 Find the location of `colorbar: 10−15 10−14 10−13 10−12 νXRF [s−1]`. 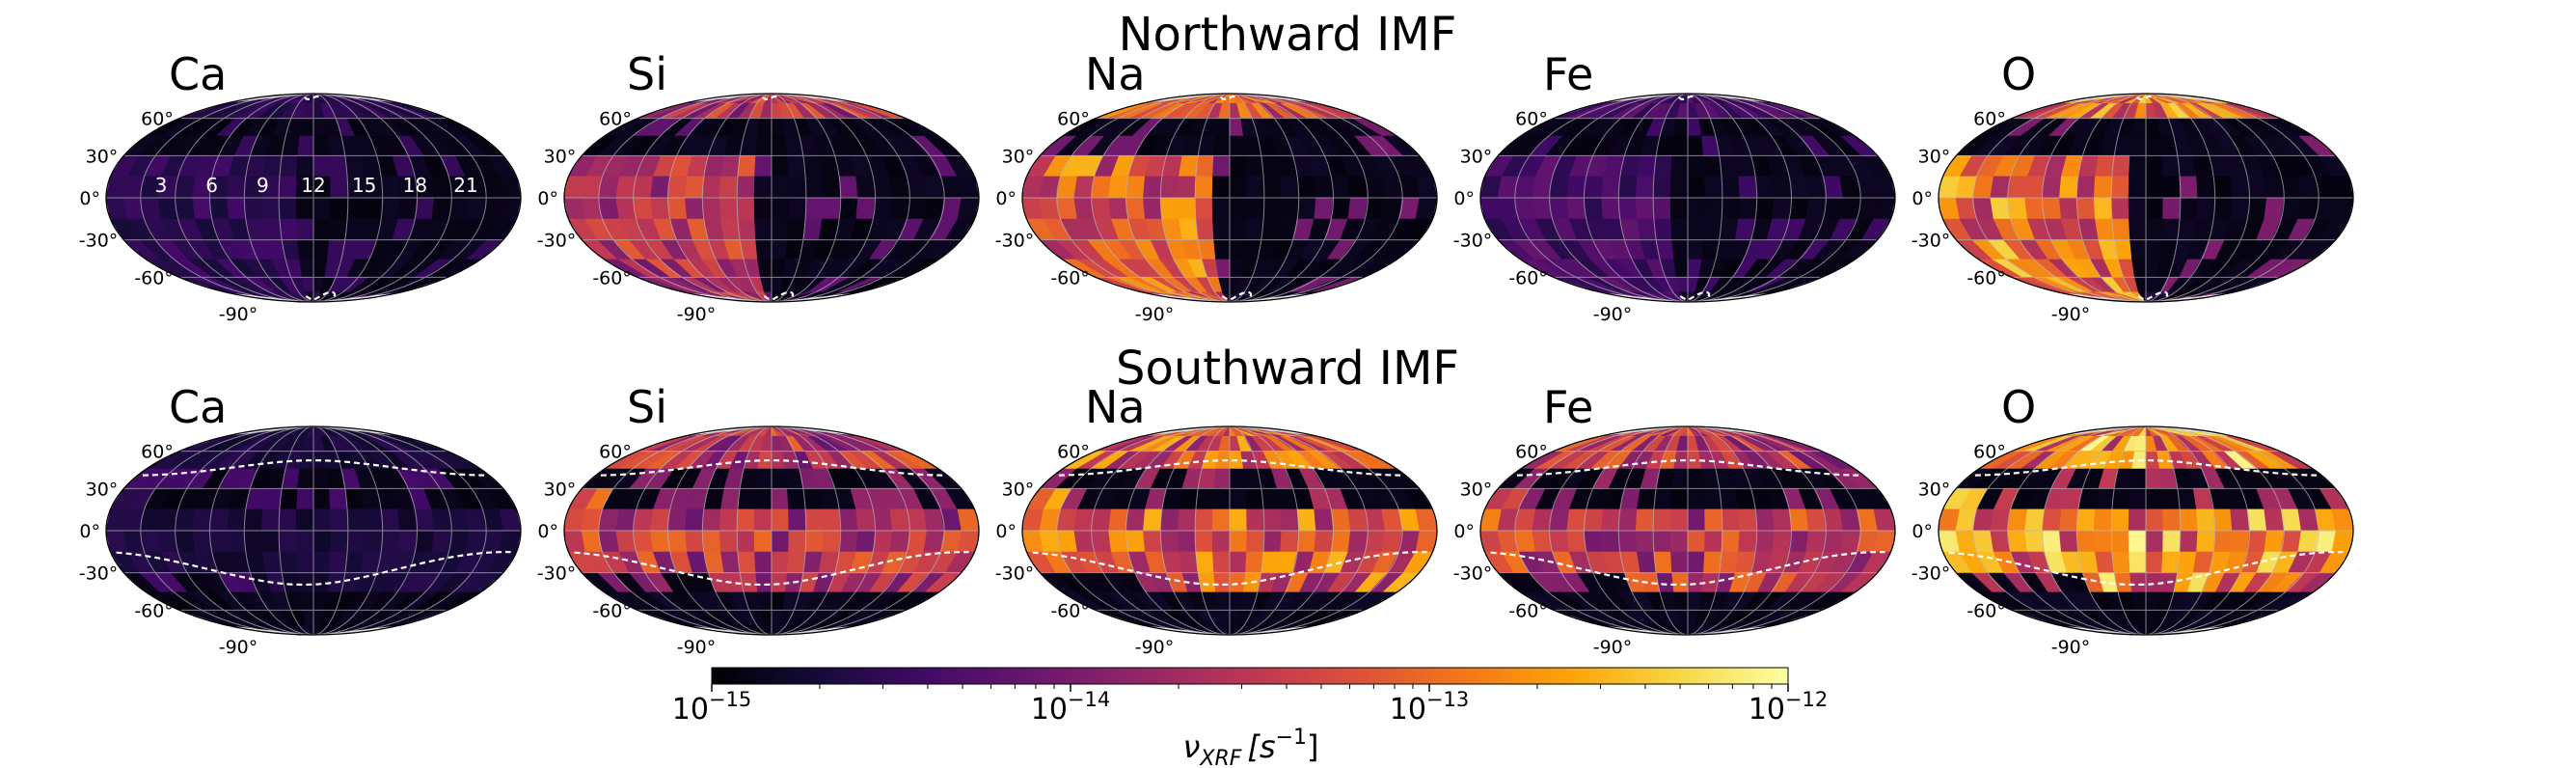

colorbar: 10−15 10−14 10−13 10−12 νXRF [s−1] is located at coordinates (1250, 717).